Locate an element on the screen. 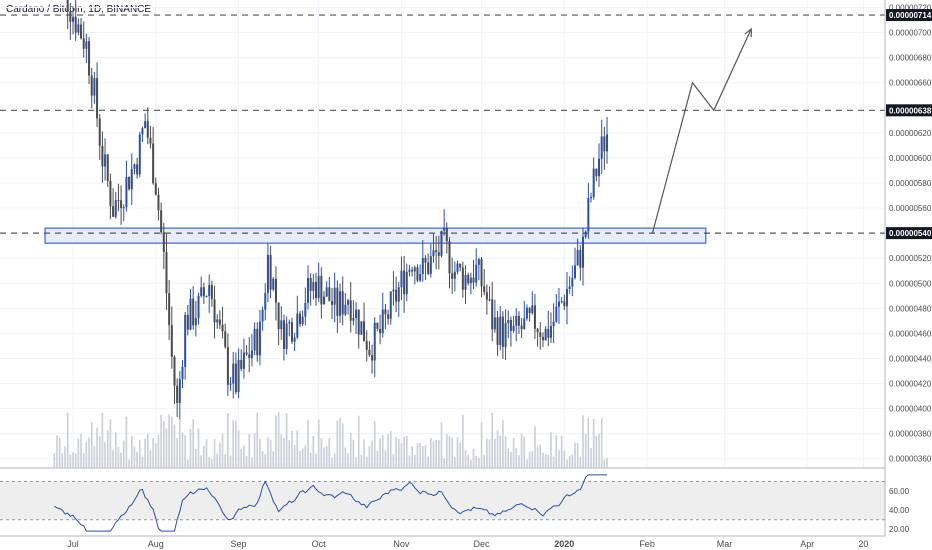 The image size is (932, 550). symbol-title: Cardano / Bitcoin, 1D, BINANCE is located at coordinates (79, 9).